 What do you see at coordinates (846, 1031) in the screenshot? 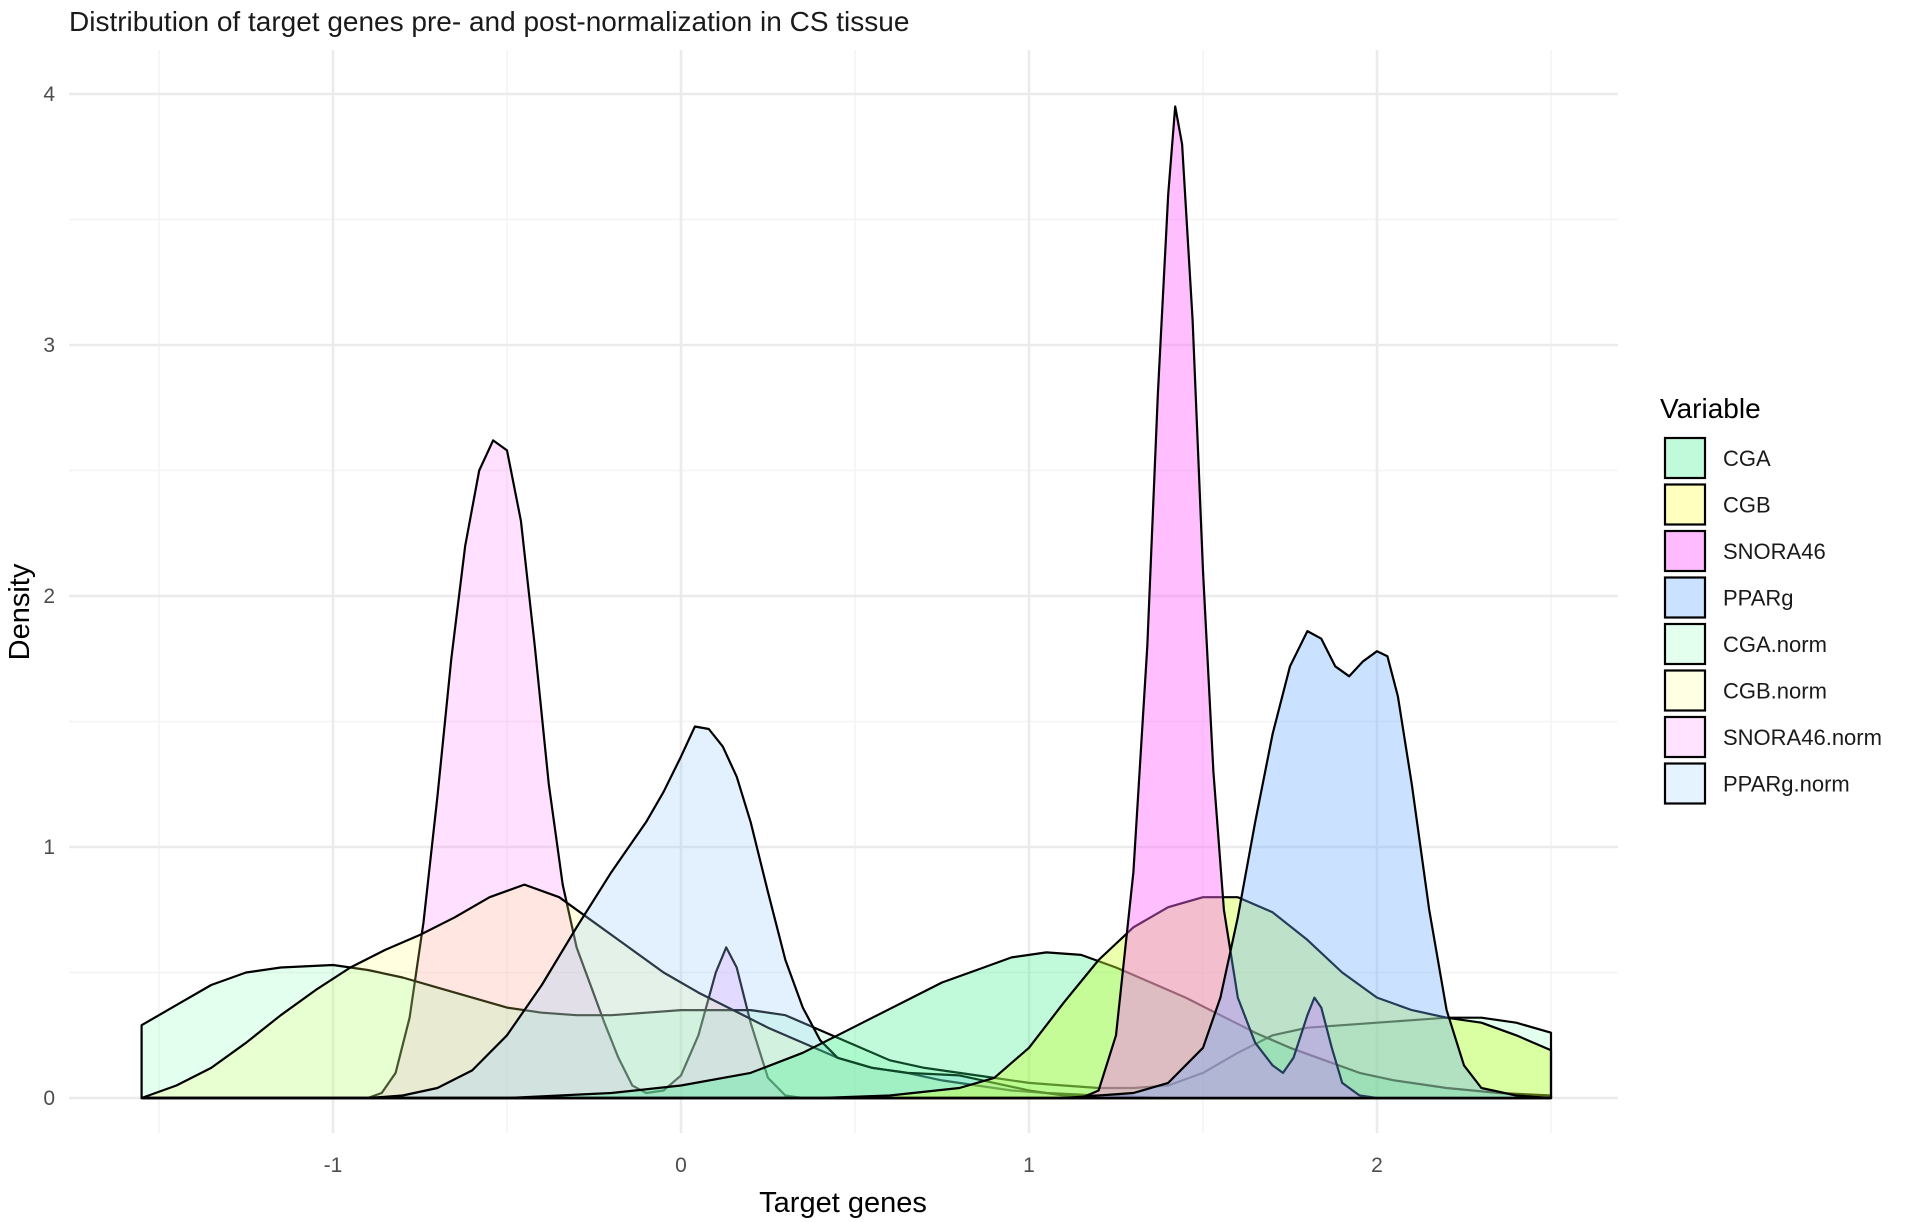
I see `density-area-cga-norm` at bounding box center [846, 1031].